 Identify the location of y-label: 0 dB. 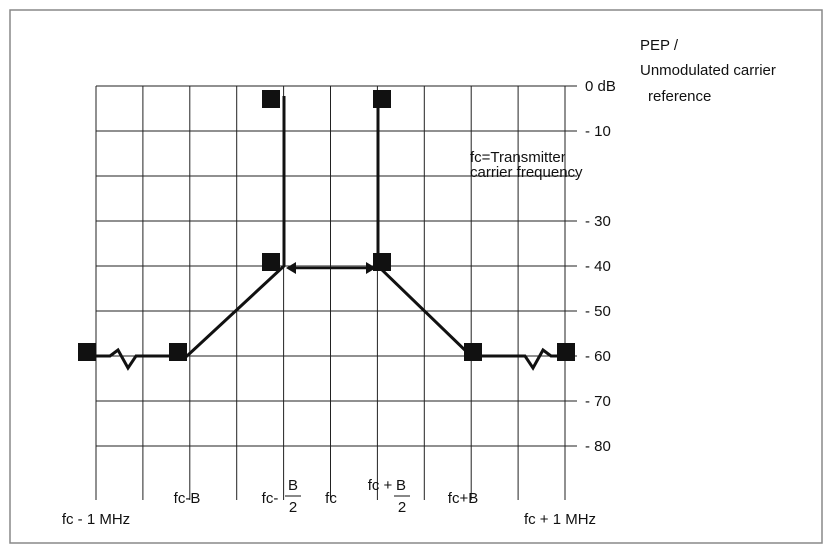
(600, 86).